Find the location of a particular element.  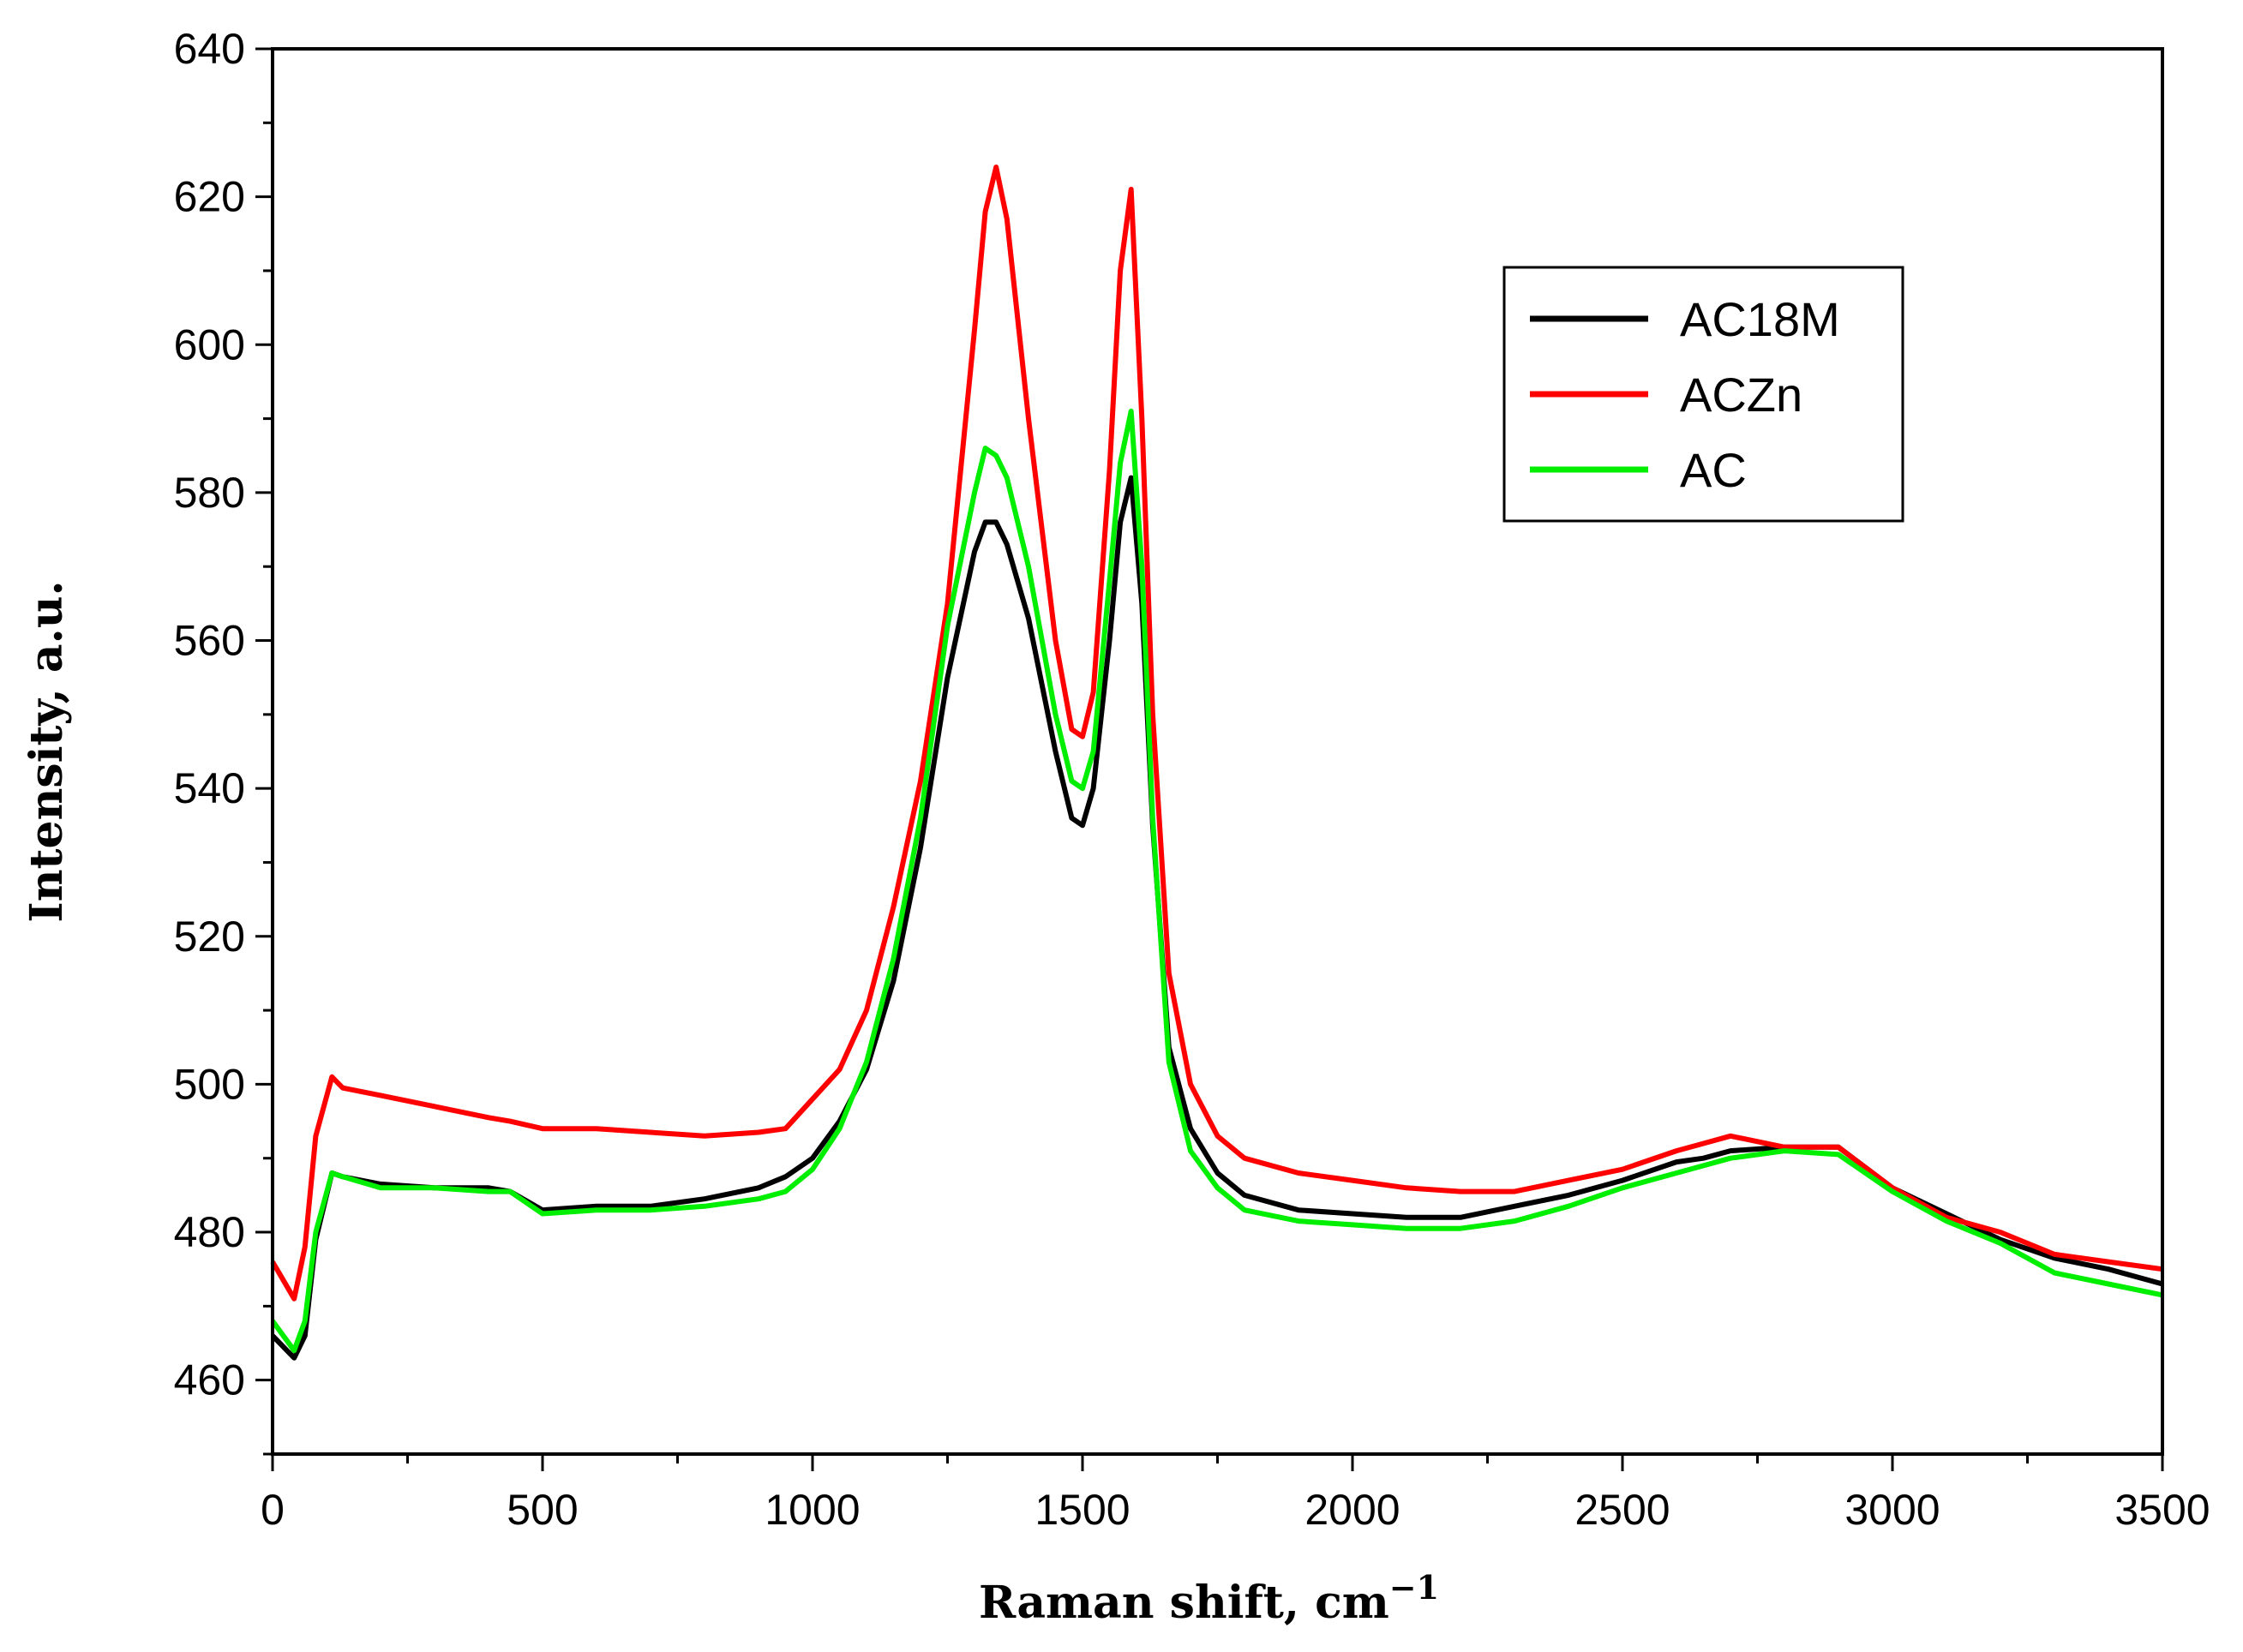

x-tick-label: 3000 is located at coordinates (1892, 1510).